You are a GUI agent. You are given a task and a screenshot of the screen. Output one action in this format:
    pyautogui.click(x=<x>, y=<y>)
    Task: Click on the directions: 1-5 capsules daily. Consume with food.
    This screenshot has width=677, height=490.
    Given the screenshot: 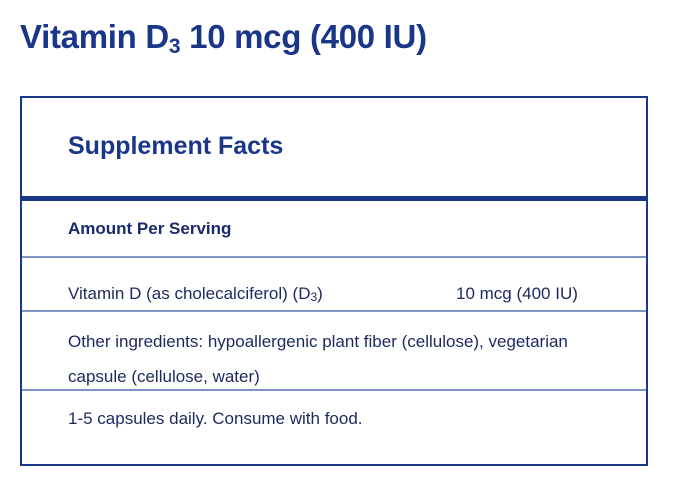 What is the action you would take?
    pyautogui.click(x=215, y=418)
    